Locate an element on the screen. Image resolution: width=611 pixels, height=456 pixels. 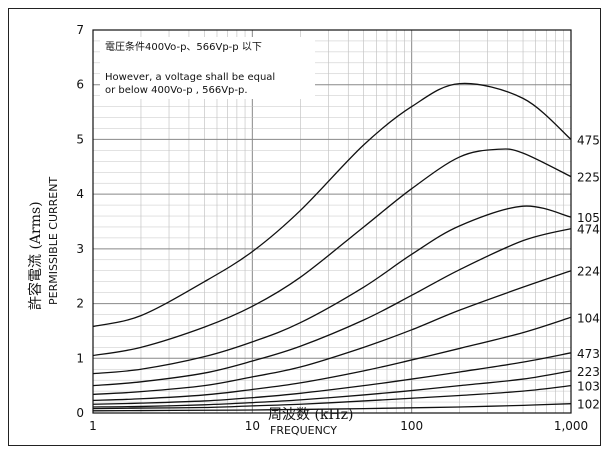
x-tick-label: 1,000 is located at coordinates (571, 426).